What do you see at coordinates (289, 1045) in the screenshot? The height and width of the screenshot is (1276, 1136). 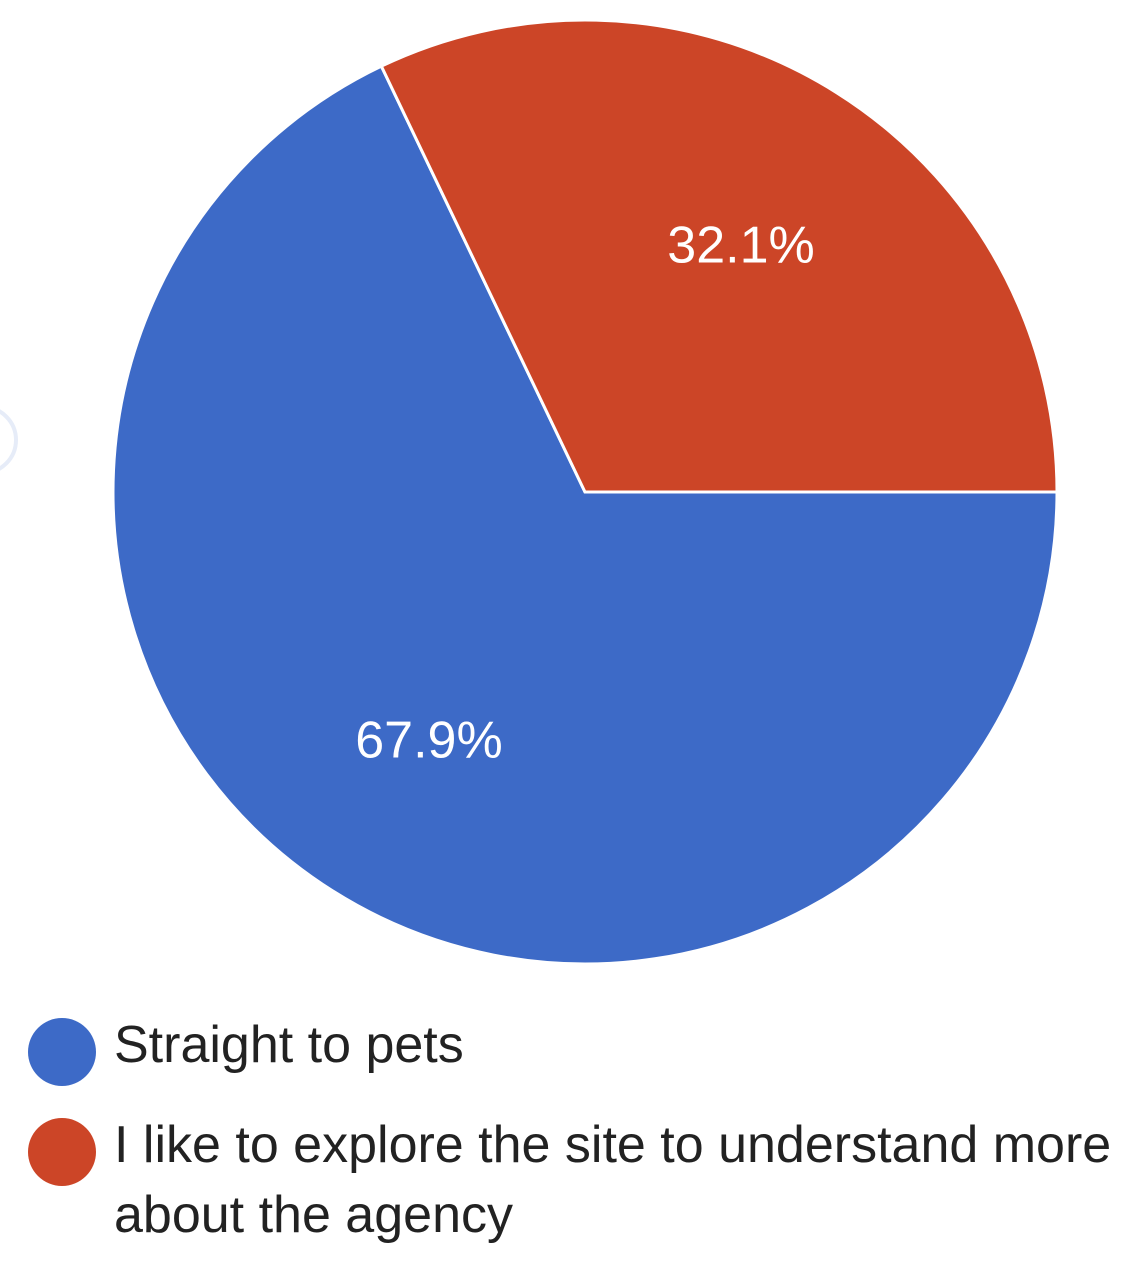 I see `legend-label: Straight to pets` at bounding box center [289, 1045].